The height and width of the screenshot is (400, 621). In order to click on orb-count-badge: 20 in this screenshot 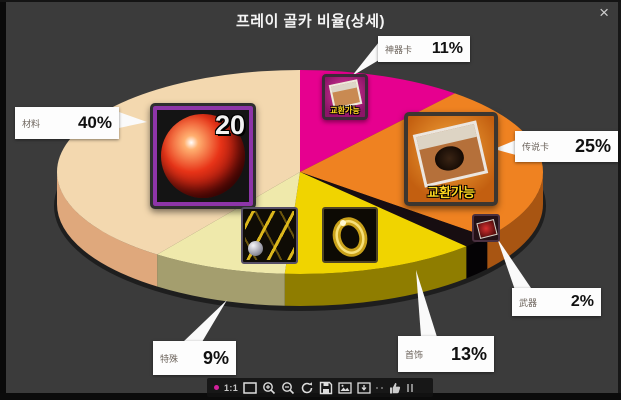, I will do `click(229, 125)`.